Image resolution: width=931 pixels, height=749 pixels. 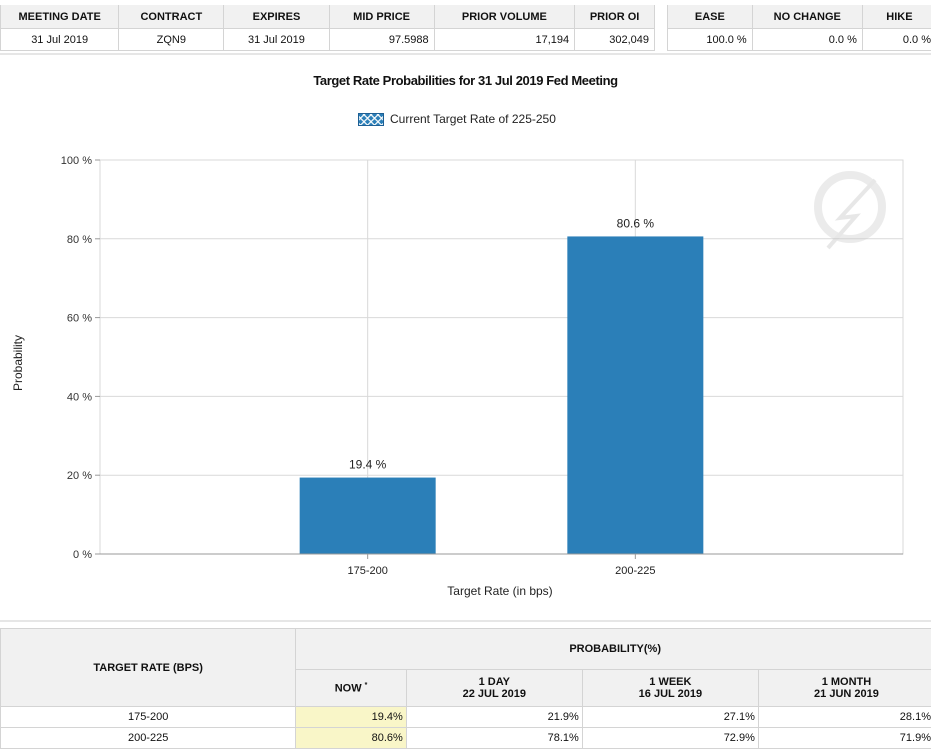 I want to click on chart-legend: Current Target Rate of 225-250, so click(x=457, y=119).